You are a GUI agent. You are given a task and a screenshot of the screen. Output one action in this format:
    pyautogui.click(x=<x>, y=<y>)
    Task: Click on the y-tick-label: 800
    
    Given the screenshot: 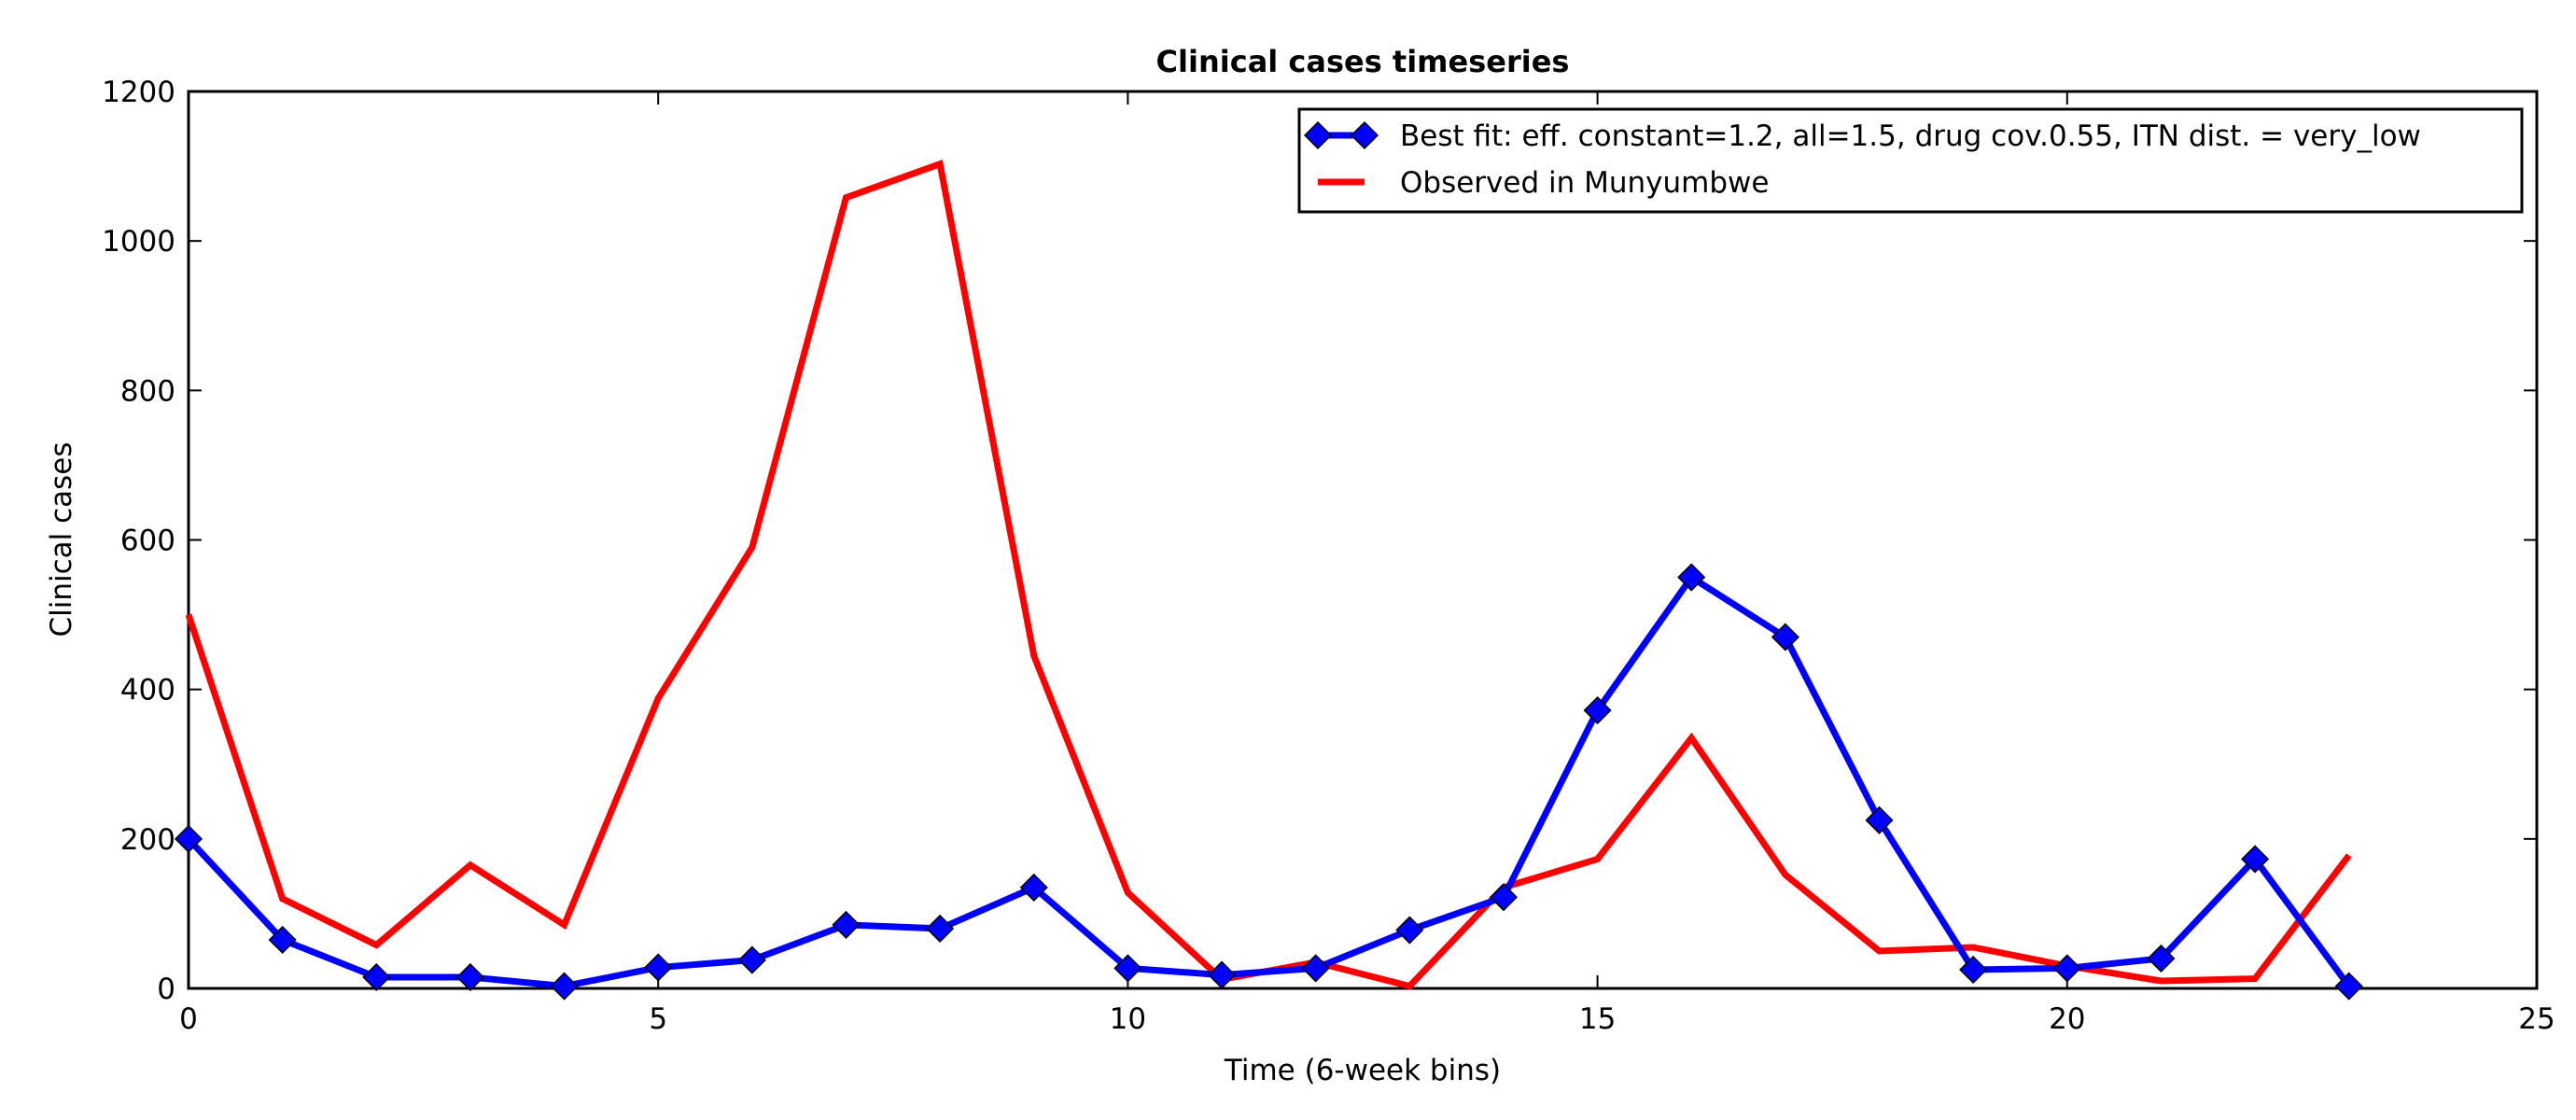 What is the action you would take?
    pyautogui.click(x=147, y=391)
    